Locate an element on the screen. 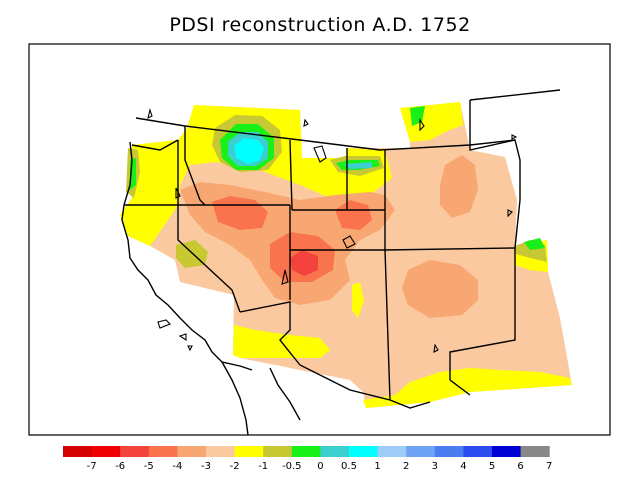 The height and width of the screenshot is (480, 640). pdsi-yellow-south is located at coordinates (467, 388).